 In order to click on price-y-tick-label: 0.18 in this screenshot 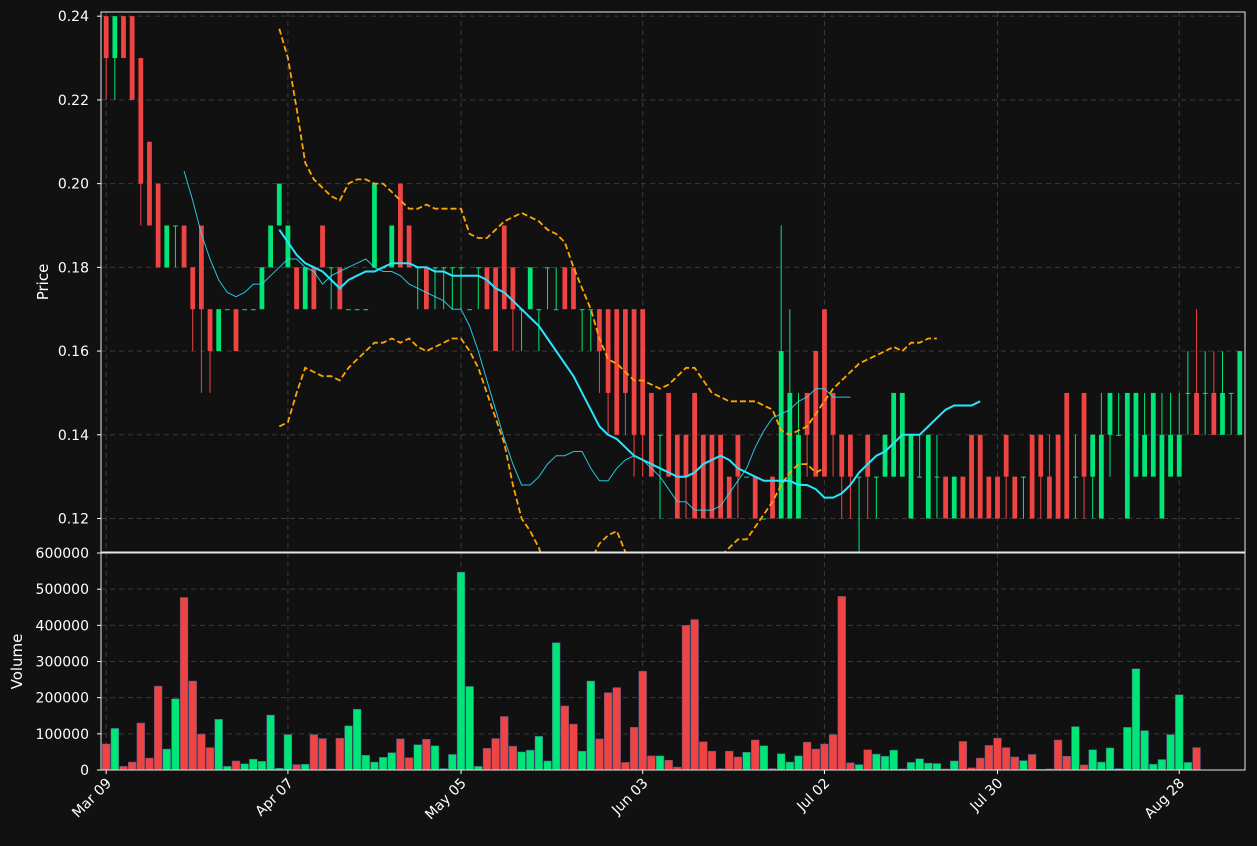, I will do `click(73, 268)`.